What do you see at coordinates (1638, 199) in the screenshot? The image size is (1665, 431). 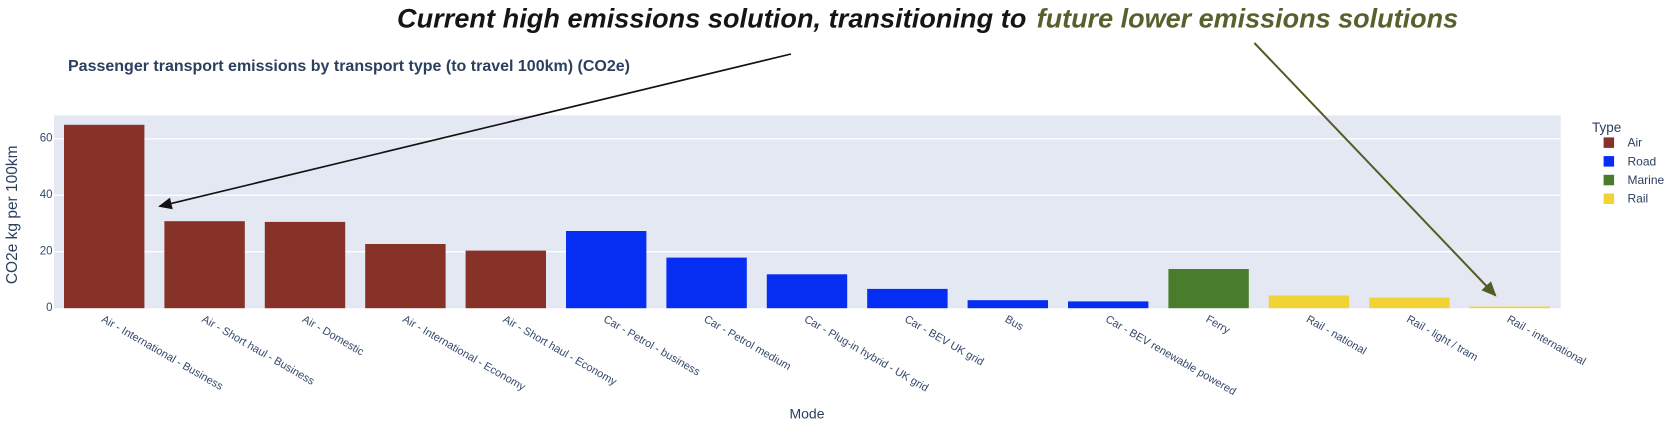 I see `svg-text: Rail` at bounding box center [1638, 199].